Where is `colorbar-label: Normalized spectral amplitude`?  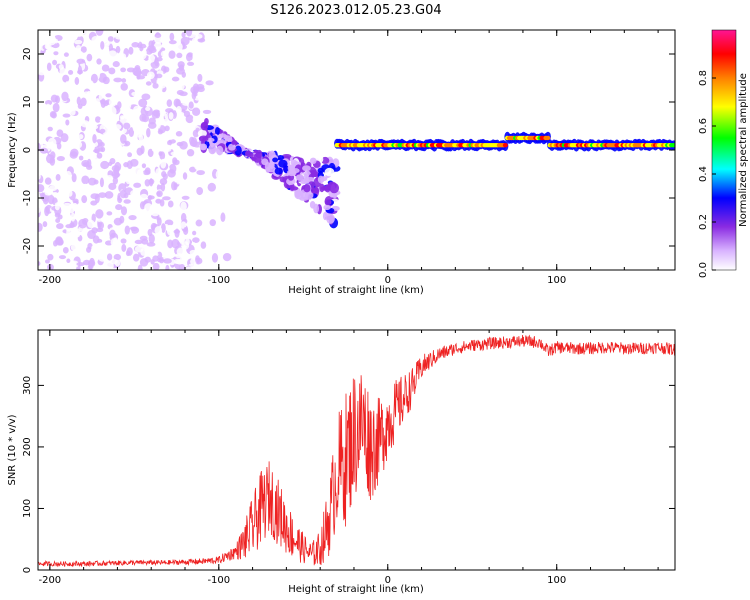 colorbar-label: Normalized spectral amplitude is located at coordinates (743, 150).